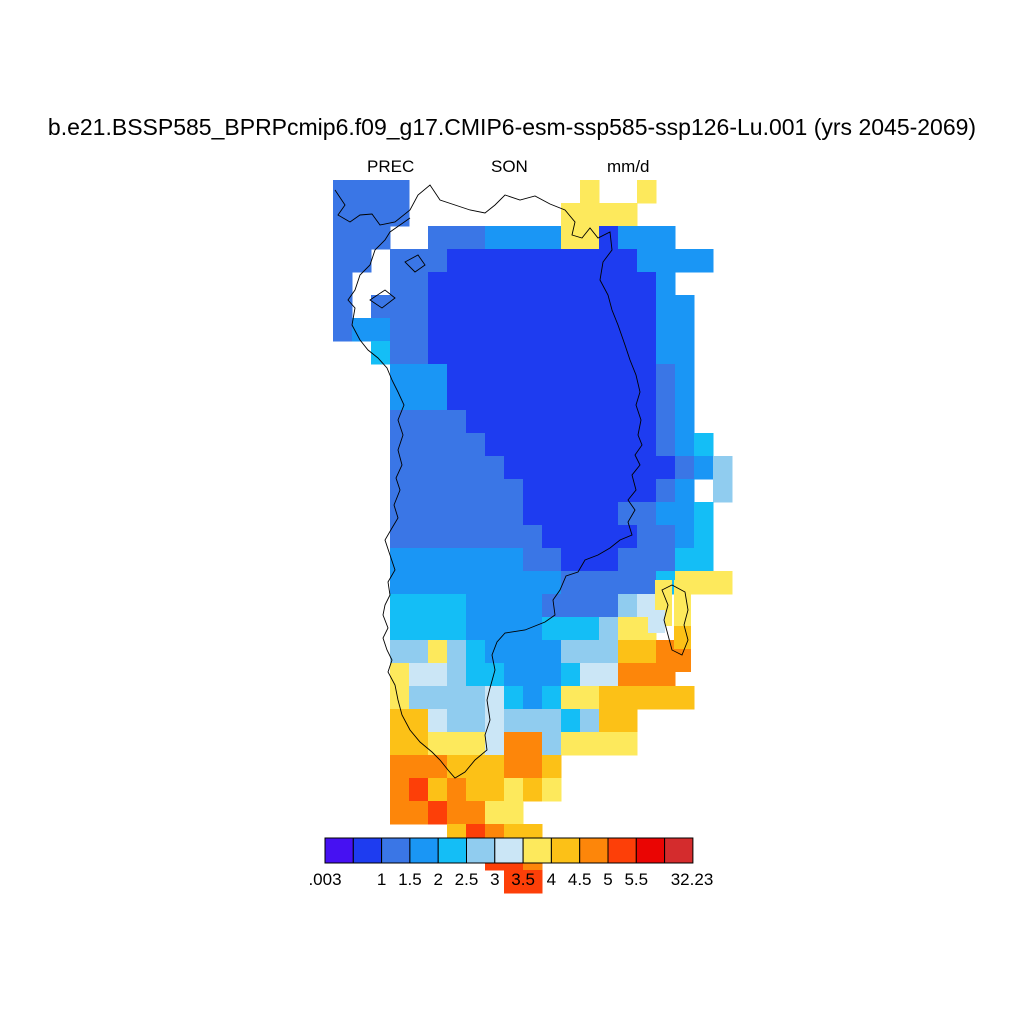  What do you see at coordinates (325, 879) in the screenshot?
I see `colorbar-tick-label: .003` at bounding box center [325, 879].